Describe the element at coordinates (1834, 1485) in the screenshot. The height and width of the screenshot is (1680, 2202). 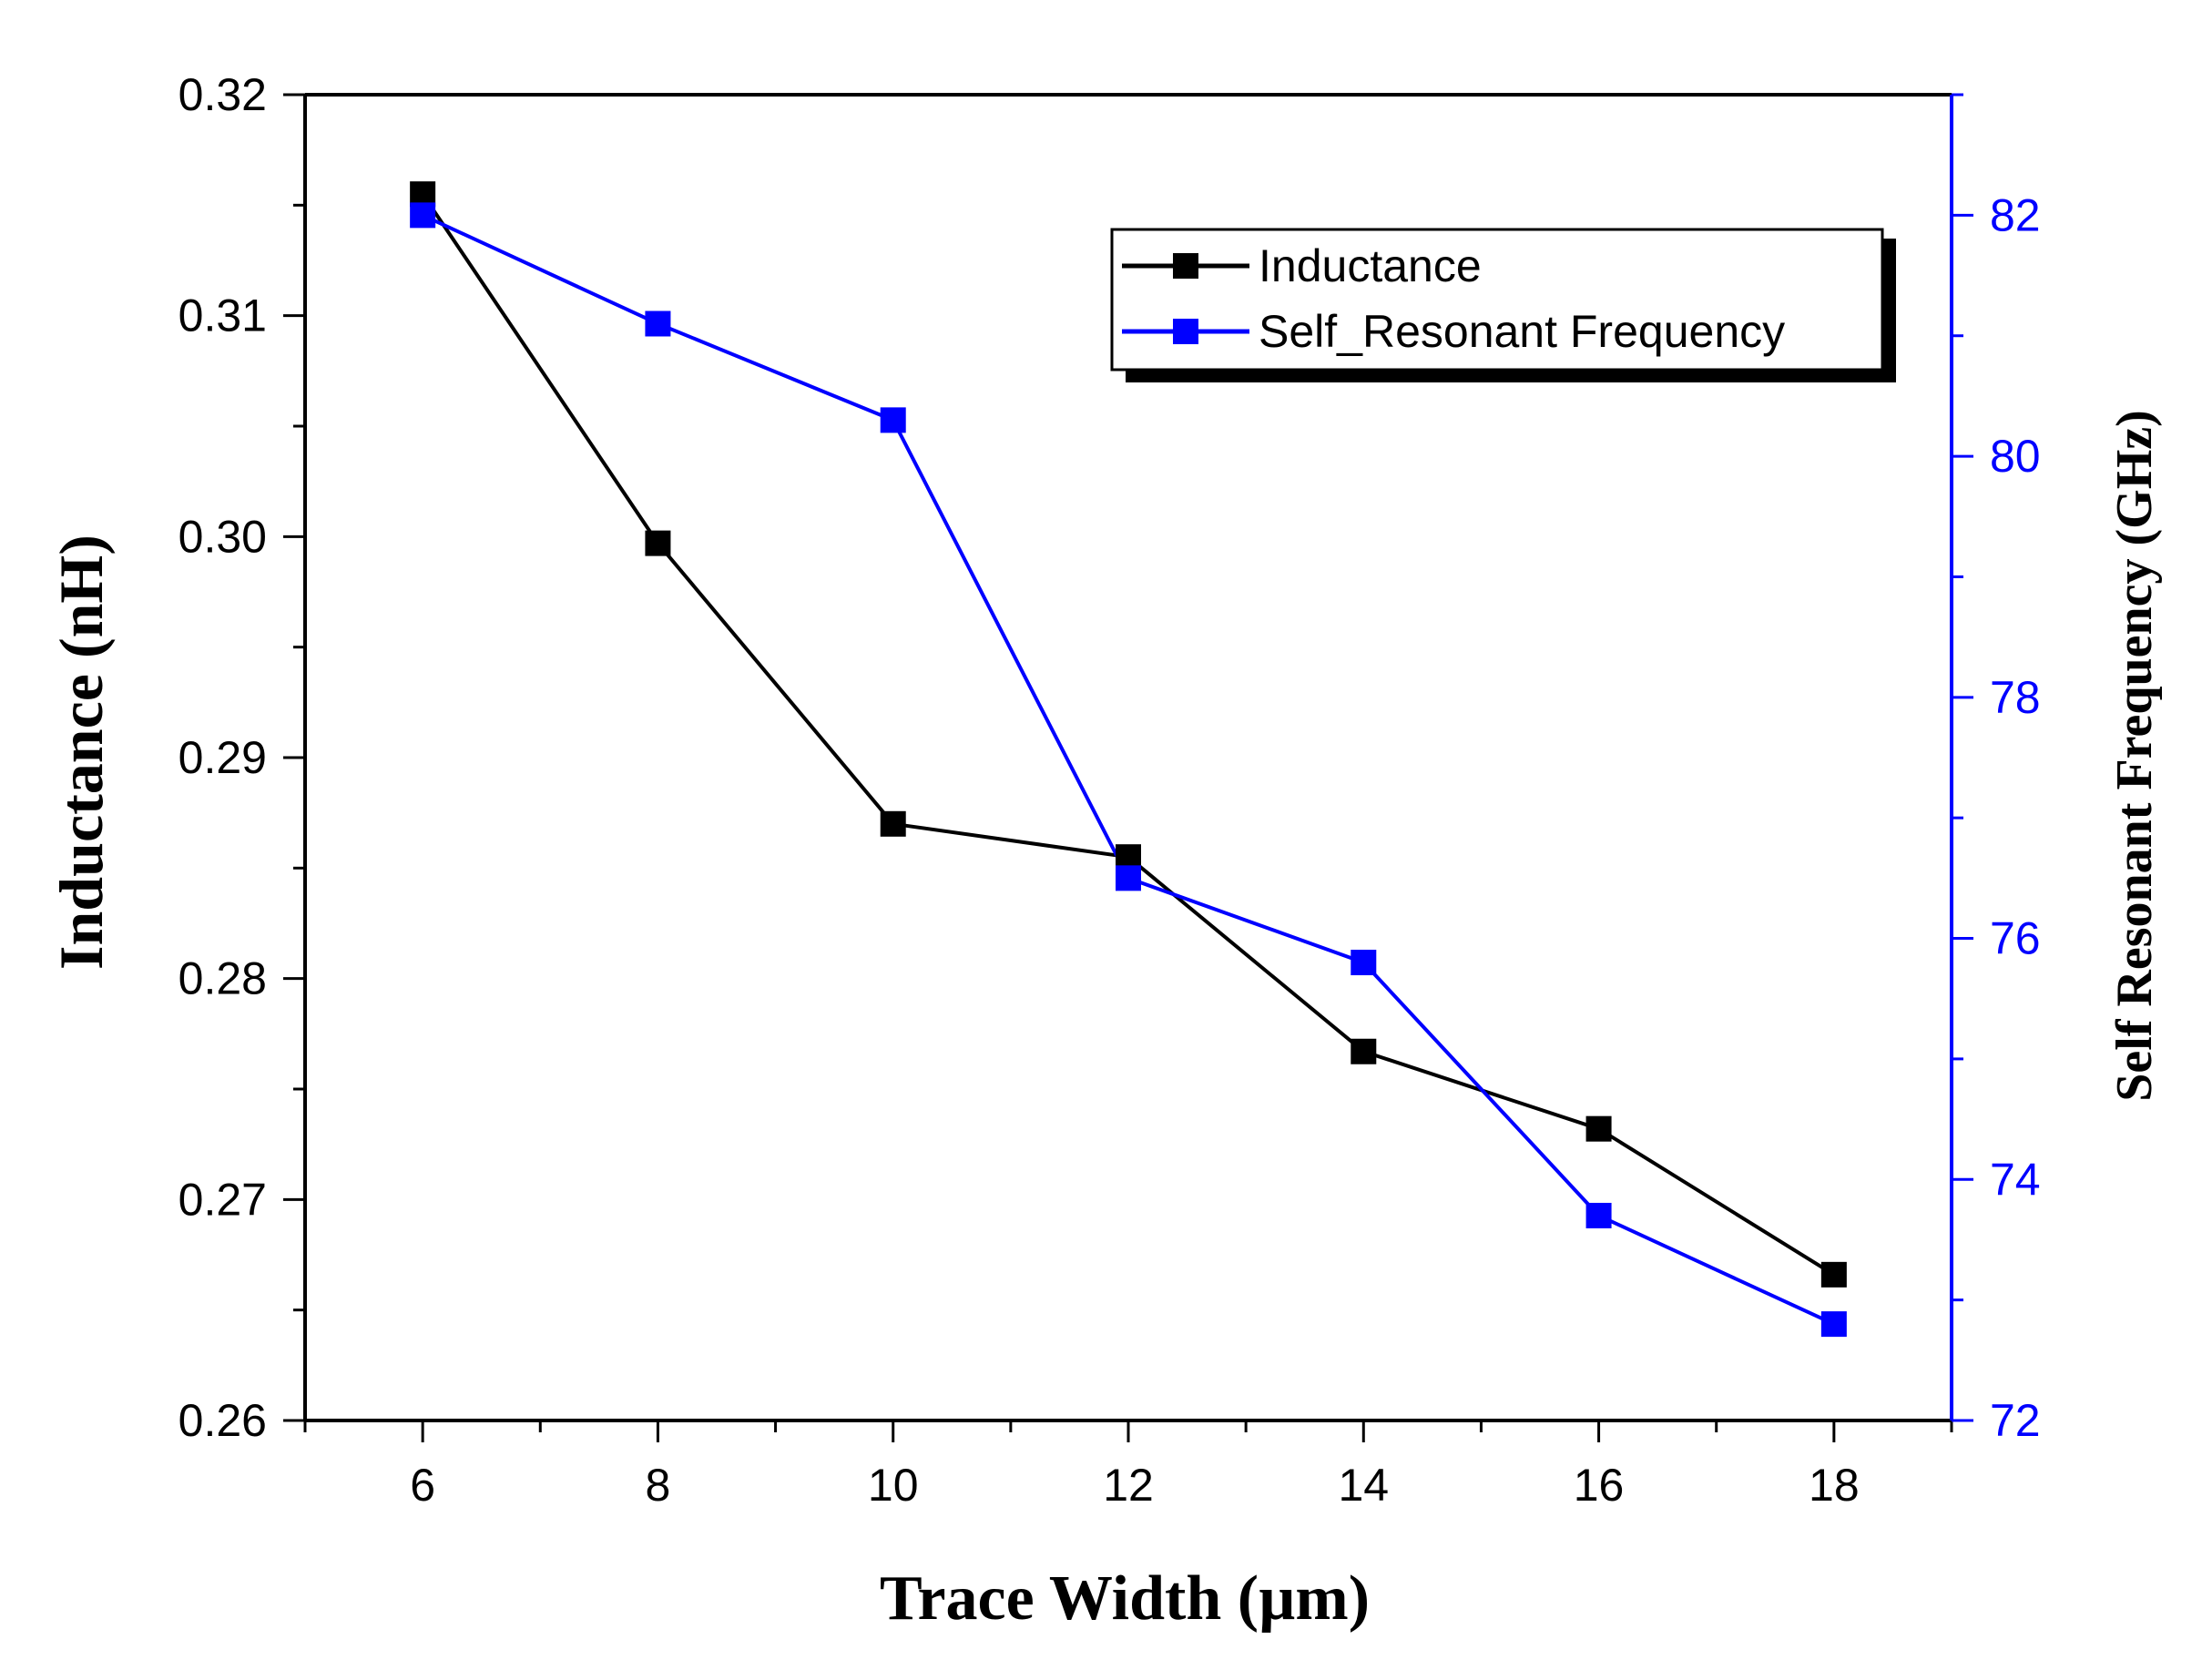
I see `x-tick-label: 18` at that location.